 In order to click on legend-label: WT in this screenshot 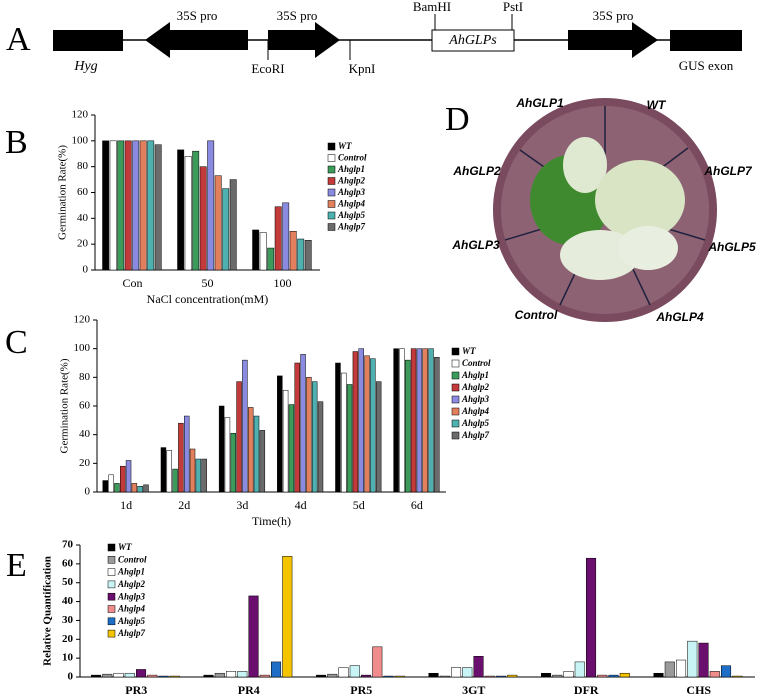, I will do `click(125, 547)`.